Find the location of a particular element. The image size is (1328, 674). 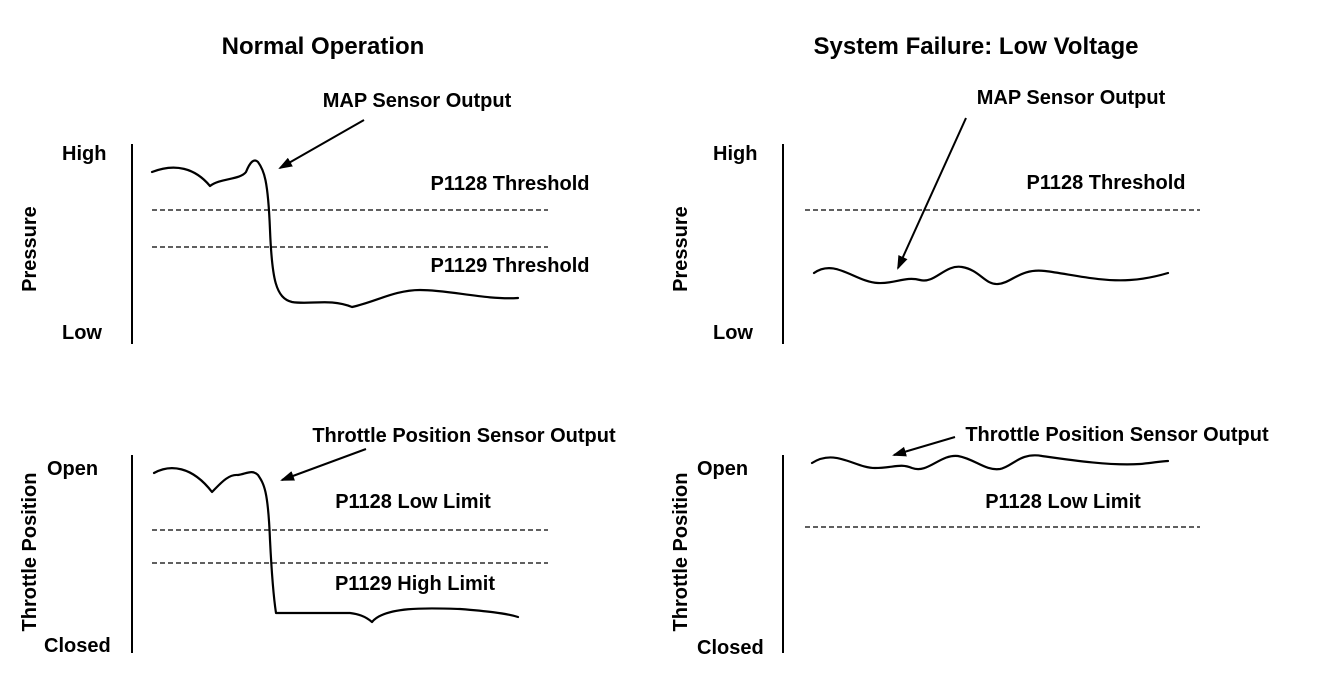

left-p1128-low-limit-label: P1128 Low Limit is located at coordinates (413, 502).